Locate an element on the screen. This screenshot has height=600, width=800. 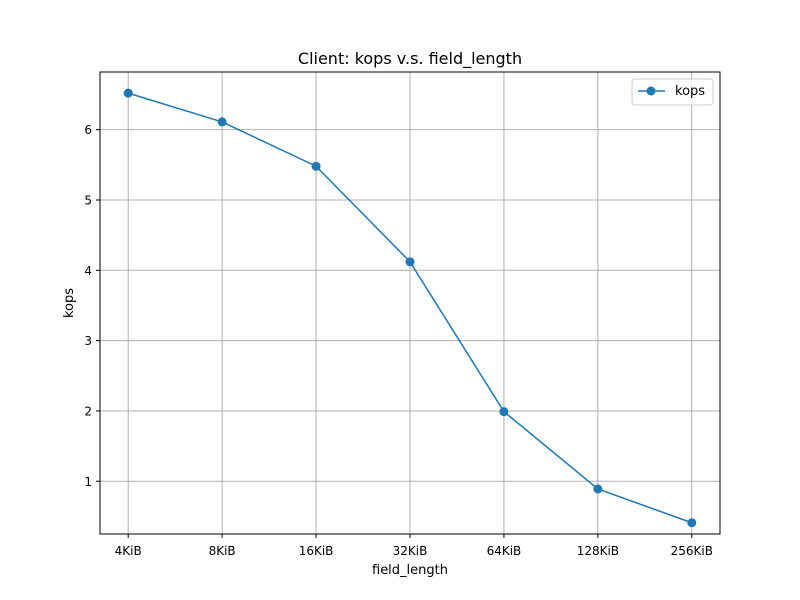
x-axis-ticks: 4KiB 8KiB 16KiB 32KiB 64KiB 128KiB 256KiB is located at coordinates (414, 546).